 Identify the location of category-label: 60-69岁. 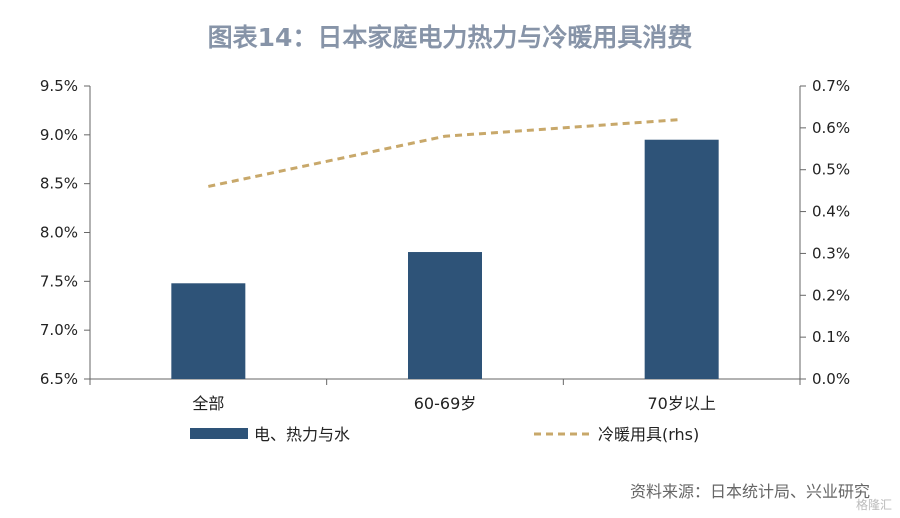
(445, 403).